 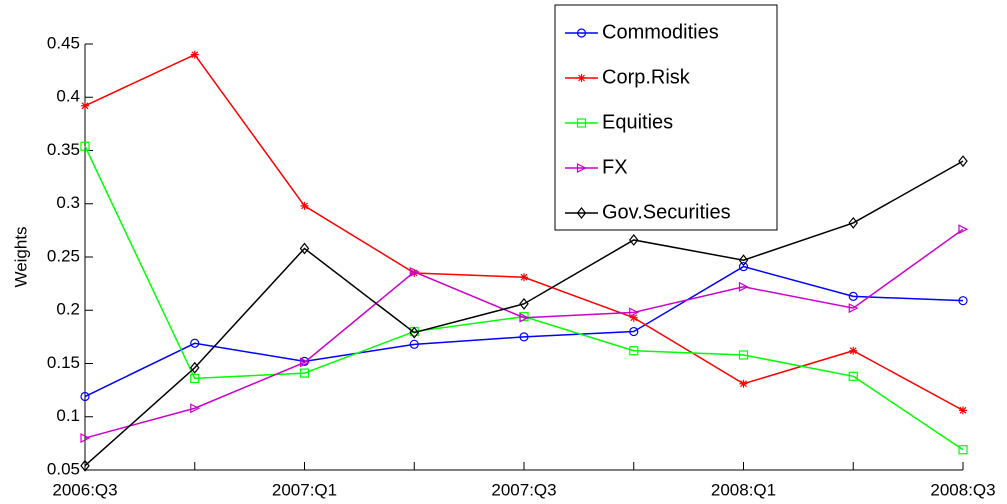 I want to click on y-axis-label: Weights, so click(x=20, y=256).